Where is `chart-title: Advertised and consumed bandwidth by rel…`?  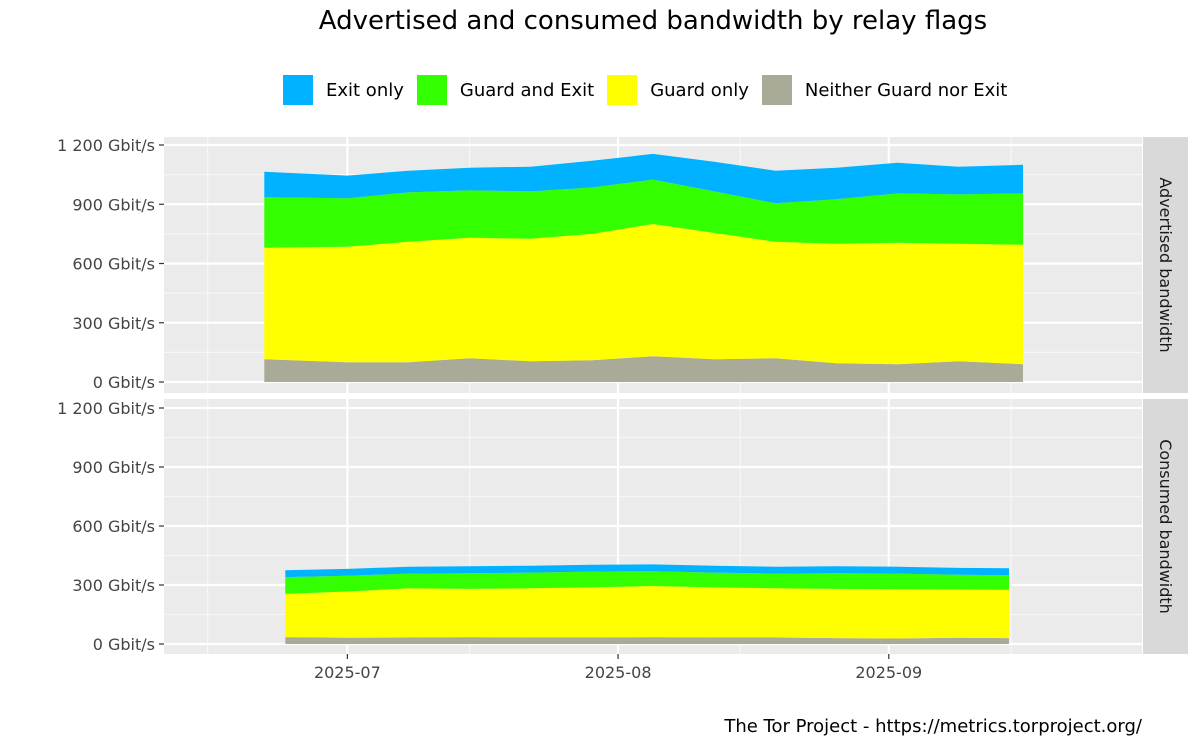
chart-title: Advertised and consumed bandwidth by rel… is located at coordinates (653, 21).